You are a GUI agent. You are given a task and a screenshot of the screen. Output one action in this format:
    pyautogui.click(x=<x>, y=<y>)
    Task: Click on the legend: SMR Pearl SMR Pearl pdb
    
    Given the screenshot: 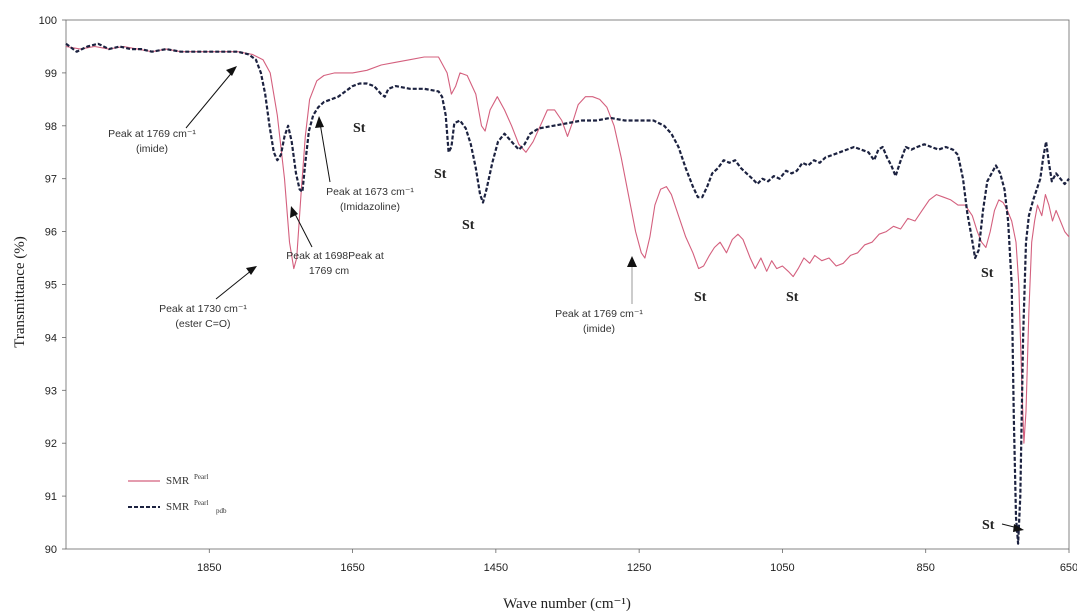 What is the action you would take?
    pyautogui.click(x=177, y=494)
    